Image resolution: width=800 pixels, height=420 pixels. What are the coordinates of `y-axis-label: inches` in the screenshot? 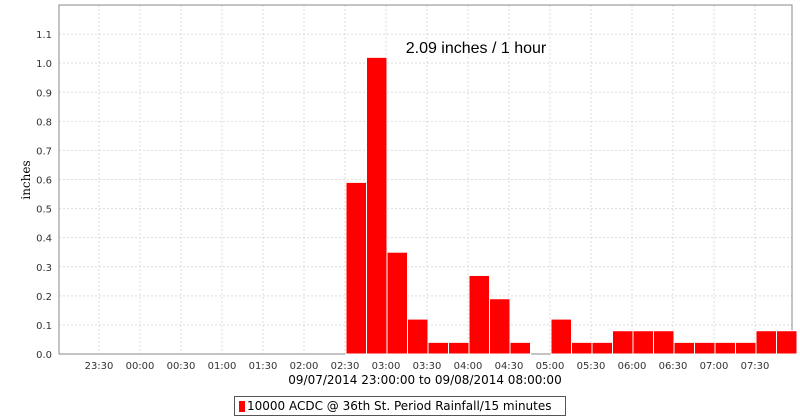 It's located at (26, 179).